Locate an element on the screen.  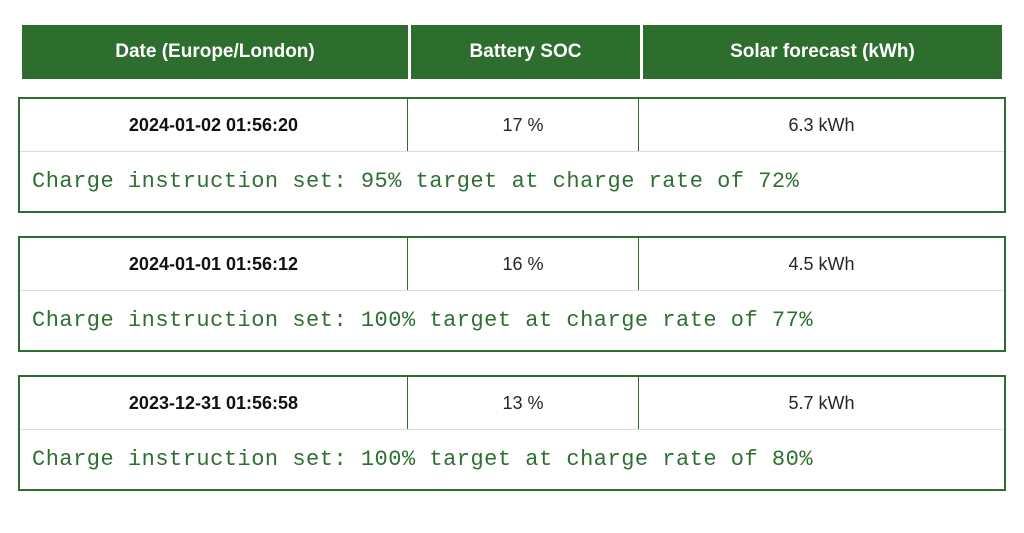
forecast-card-3-values-row: 2023-12-31 01:56:58 13 % 5.7 kWh is located at coordinates (512, 403).